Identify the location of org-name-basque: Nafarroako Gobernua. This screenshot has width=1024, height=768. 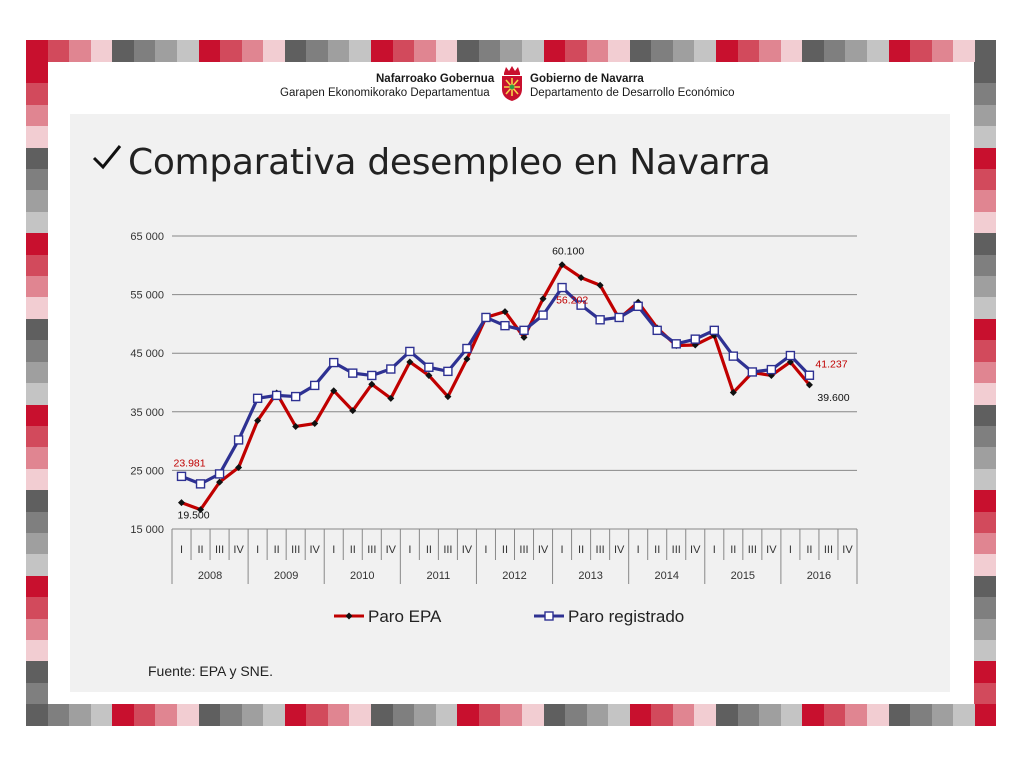
(435, 79).